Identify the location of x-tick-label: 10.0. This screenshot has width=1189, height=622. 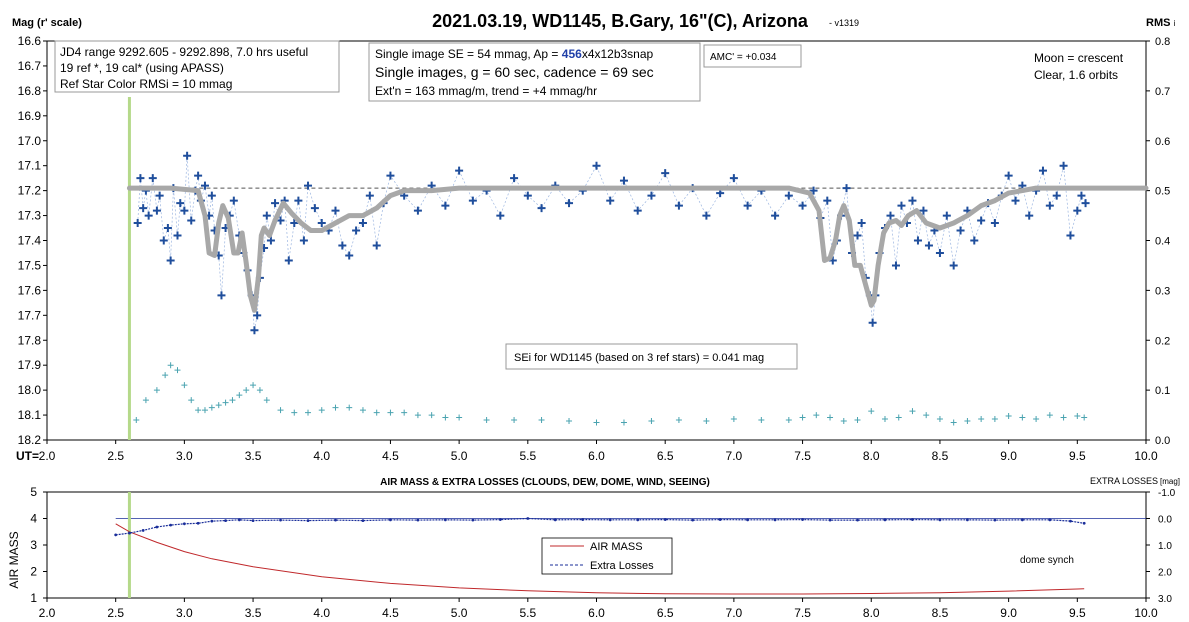
(1146, 456).